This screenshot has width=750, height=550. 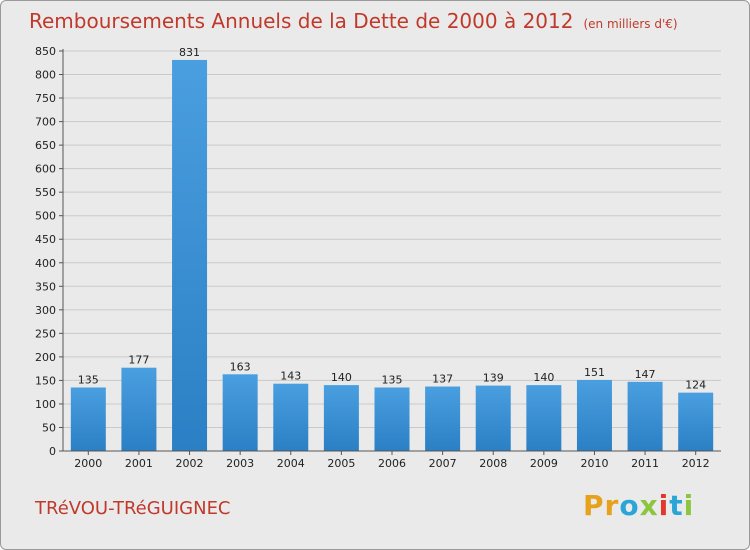 I want to click on logo-letter: o, so click(x=629, y=505).